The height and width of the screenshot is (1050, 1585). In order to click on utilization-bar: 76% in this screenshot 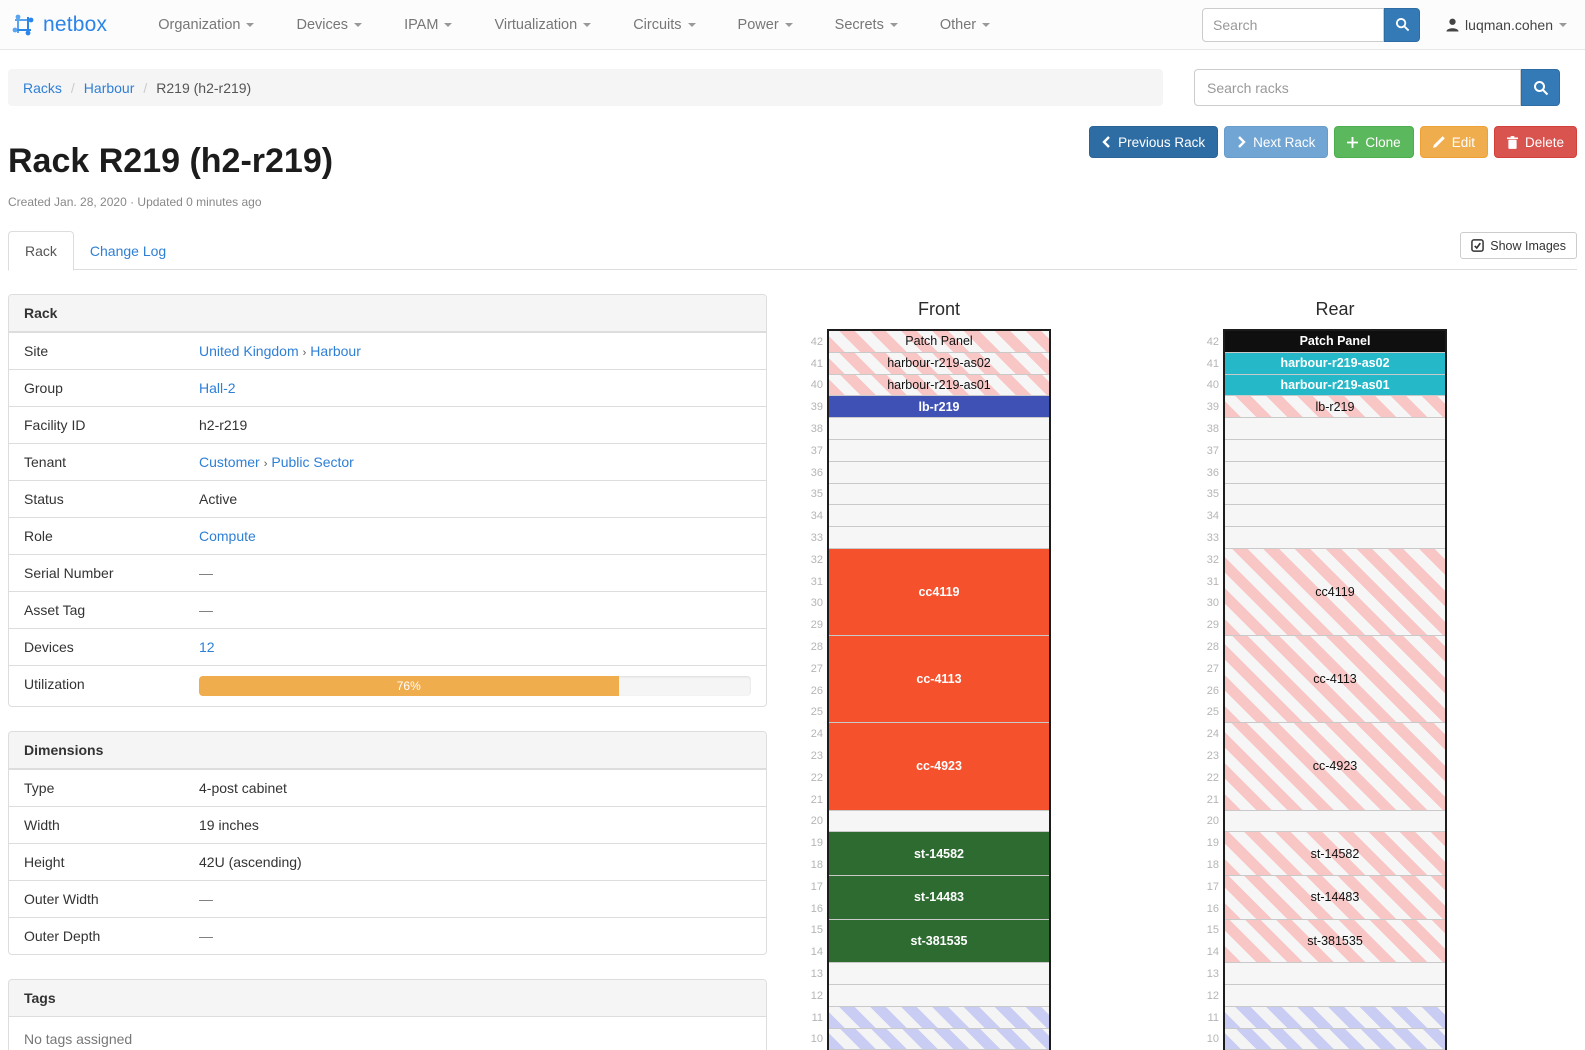, I will do `click(475, 686)`.